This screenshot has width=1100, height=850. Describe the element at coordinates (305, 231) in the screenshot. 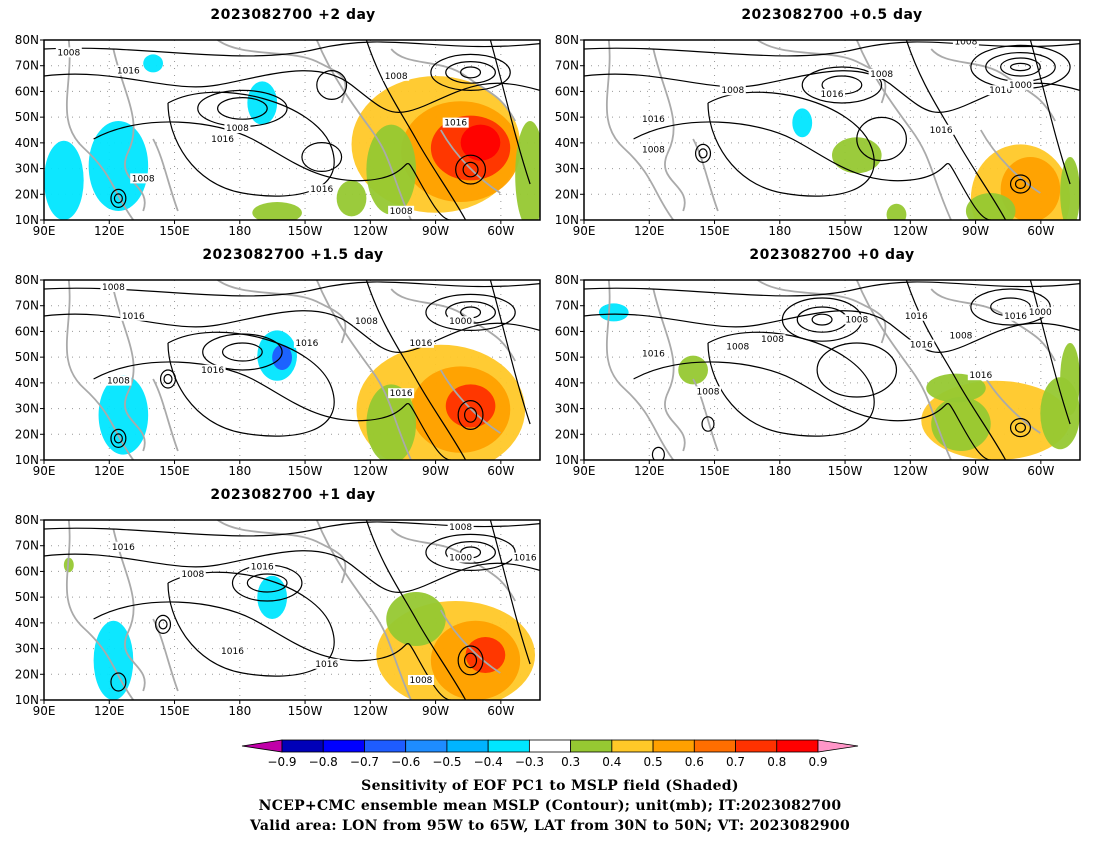

I see `lon-tick-label: 150W` at that location.